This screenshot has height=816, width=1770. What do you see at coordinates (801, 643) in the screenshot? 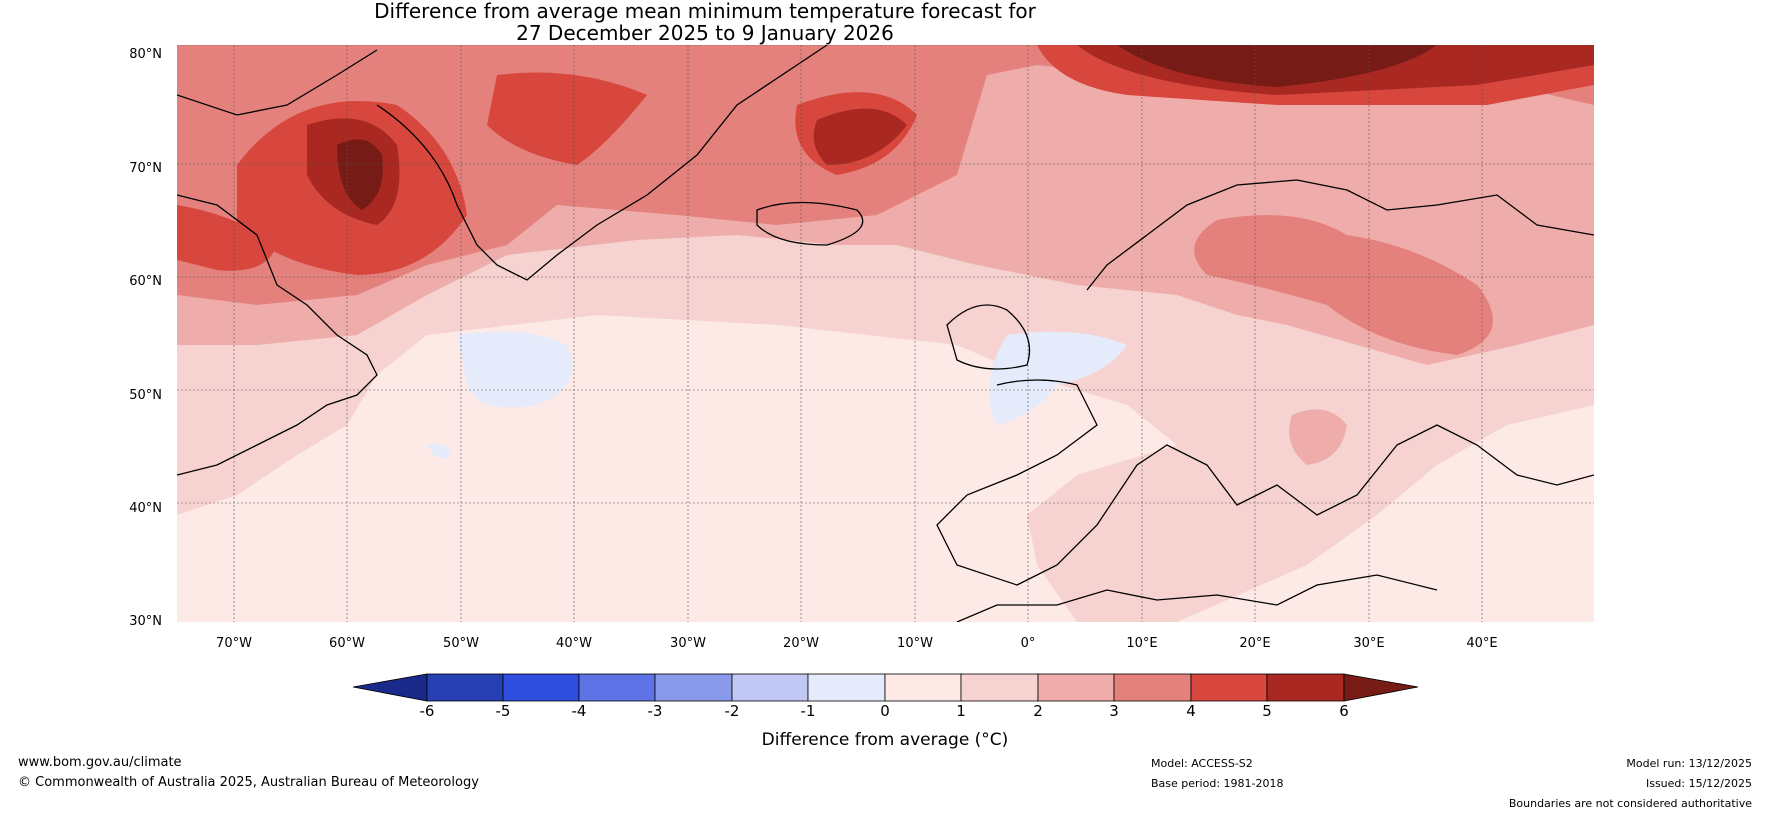
I see `lon-label-20w: 20°W` at bounding box center [801, 643].